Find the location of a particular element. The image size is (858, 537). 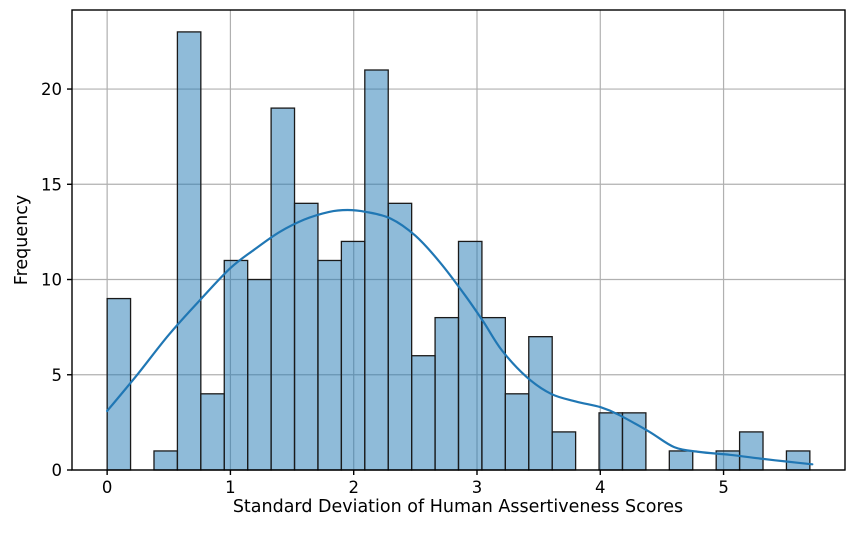

x-tick-label: 5 is located at coordinates (723, 487).